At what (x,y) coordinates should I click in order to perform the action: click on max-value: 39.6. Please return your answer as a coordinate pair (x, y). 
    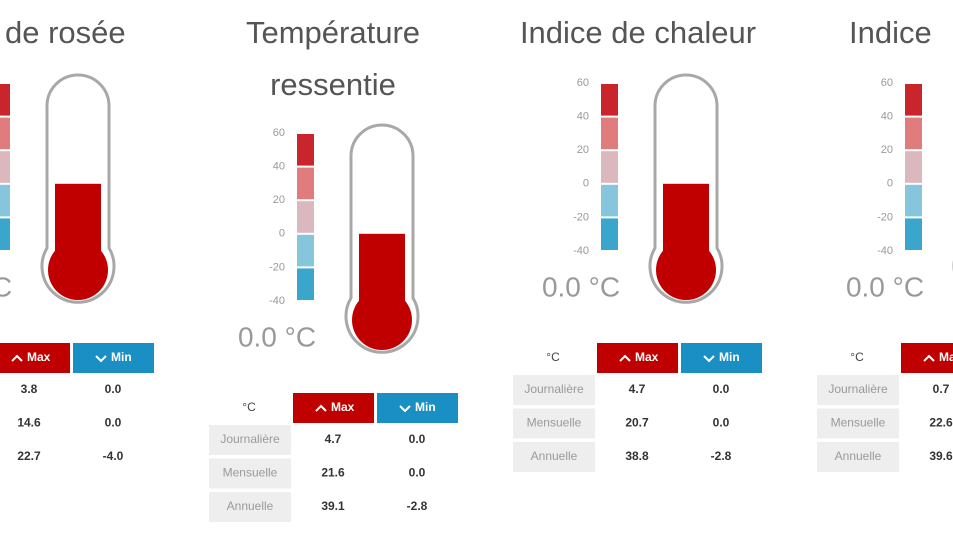
    Looking at the image, I should click on (941, 456).